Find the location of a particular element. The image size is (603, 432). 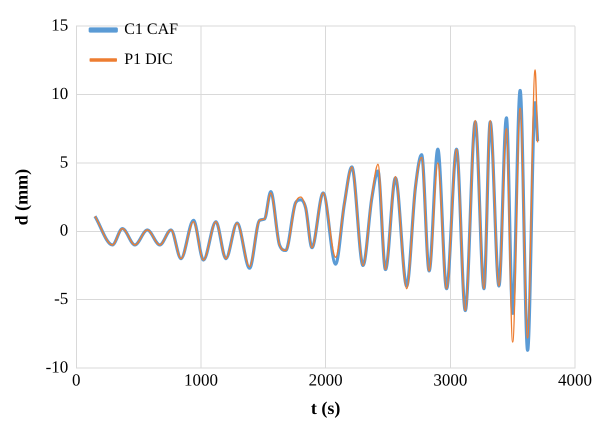

y-axis-title: d (mm) is located at coordinates (21, 197).